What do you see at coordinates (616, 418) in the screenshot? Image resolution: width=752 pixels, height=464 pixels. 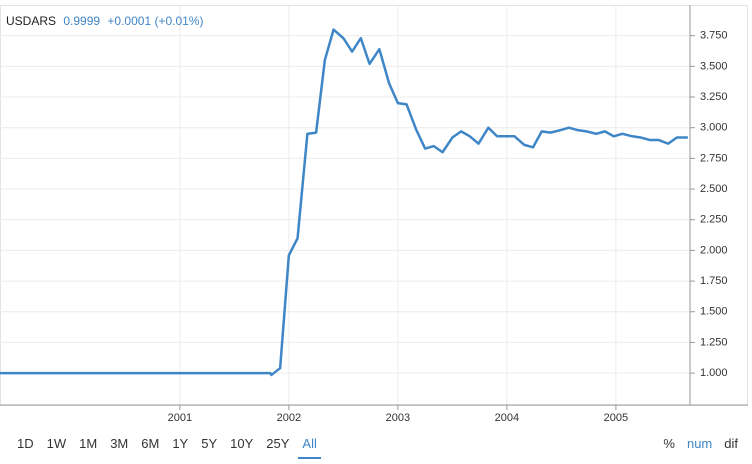 I see `x-tick-label: 2005` at bounding box center [616, 418].